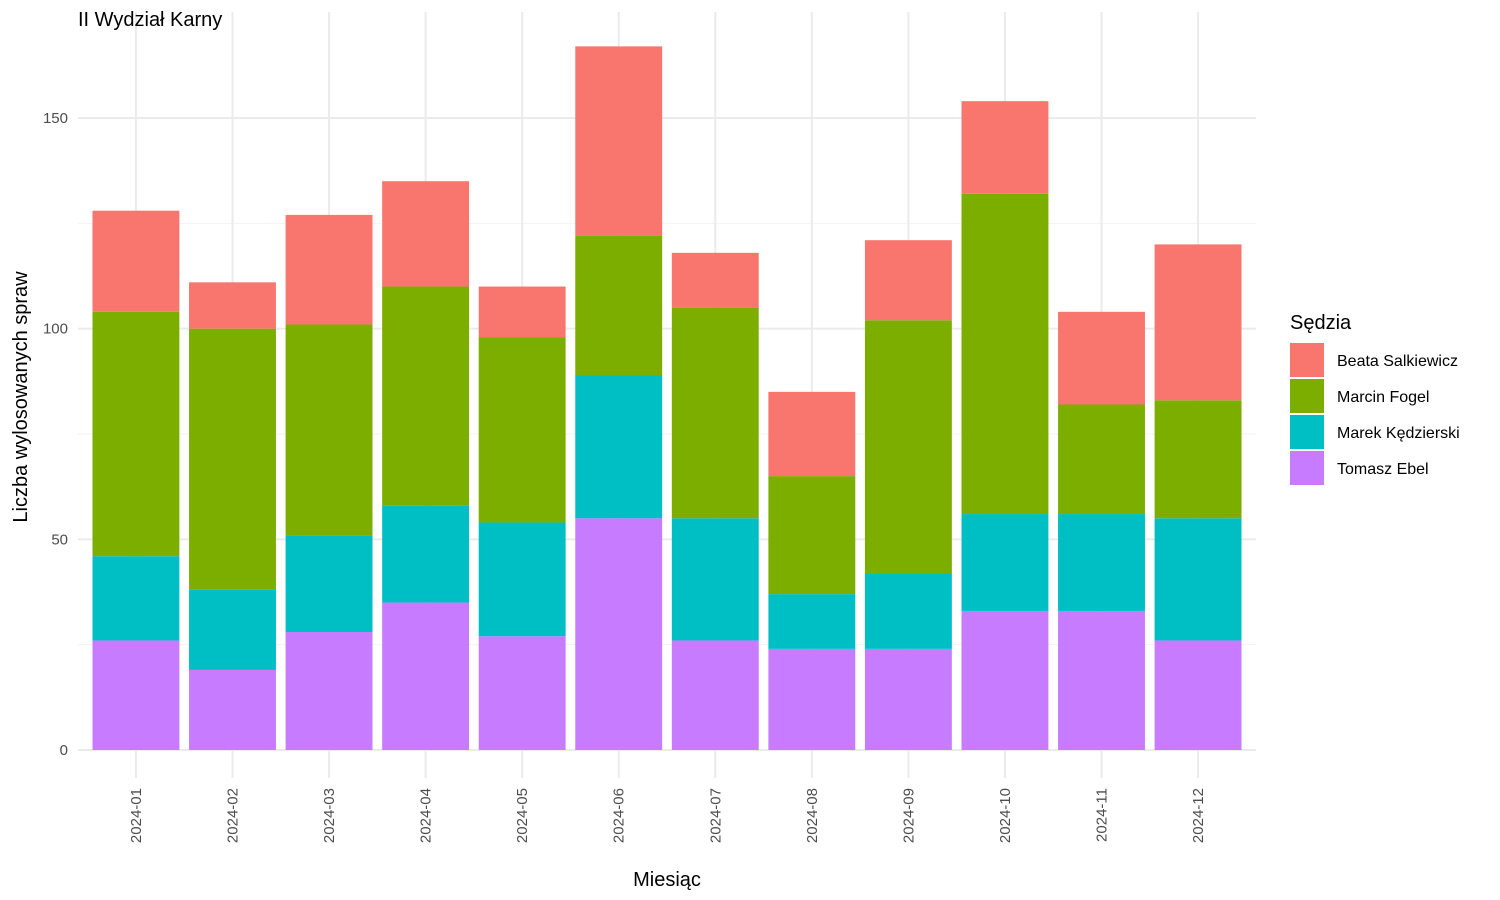 The image size is (1500, 900). Describe the element at coordinates (619, 815) in the screenshot. I see `x-tick-label: 2024-06` at that location.